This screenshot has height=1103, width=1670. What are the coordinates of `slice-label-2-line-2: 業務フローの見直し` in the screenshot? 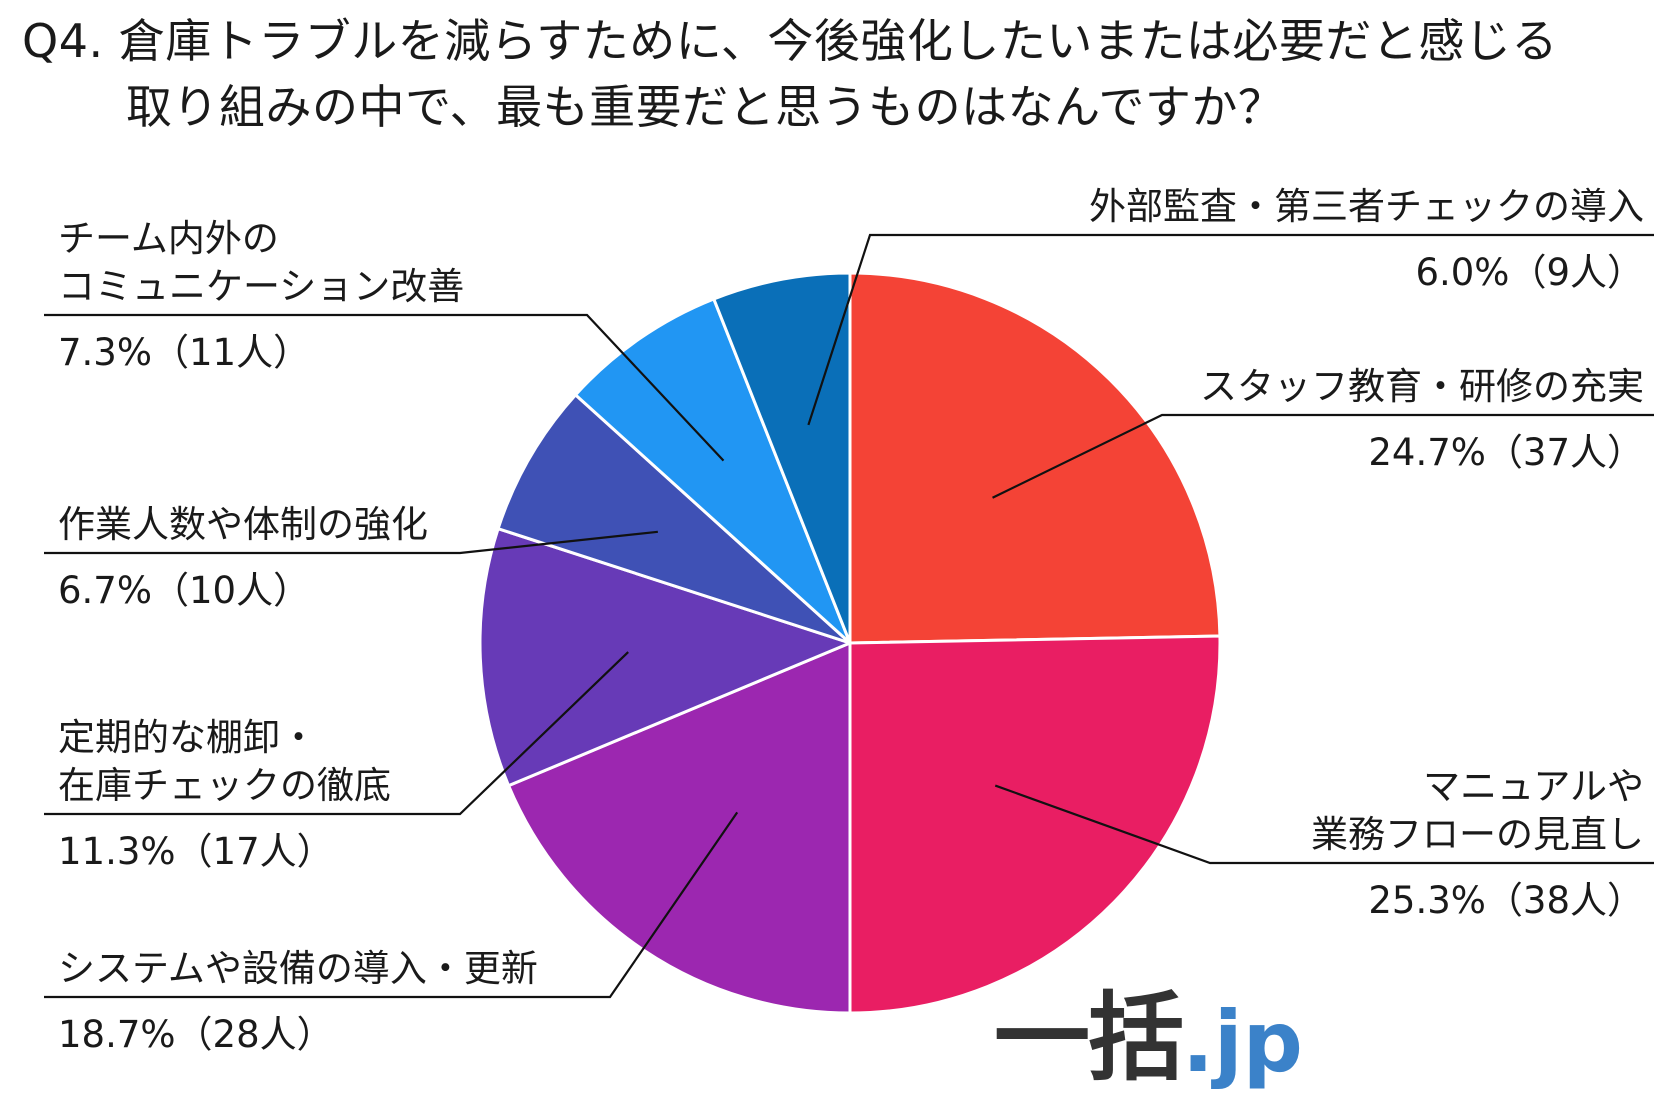 It's located at (1477, 834).